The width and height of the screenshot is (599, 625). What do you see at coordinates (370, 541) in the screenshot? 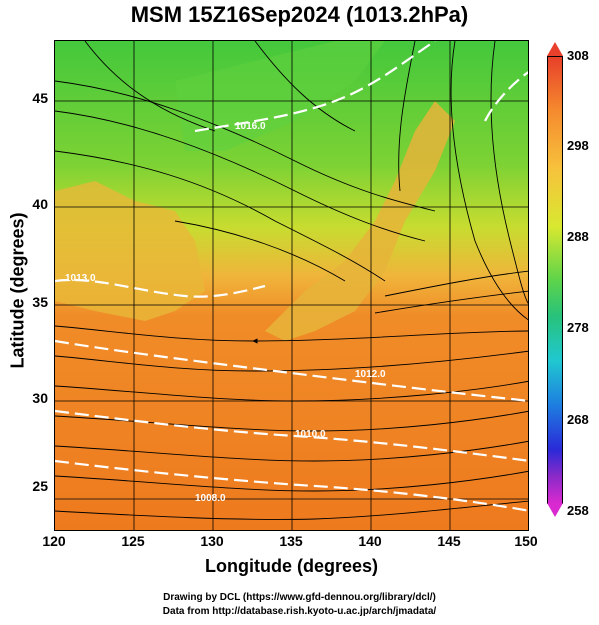
I see `x-tick-label: 140` at bounding box center [370, 541].